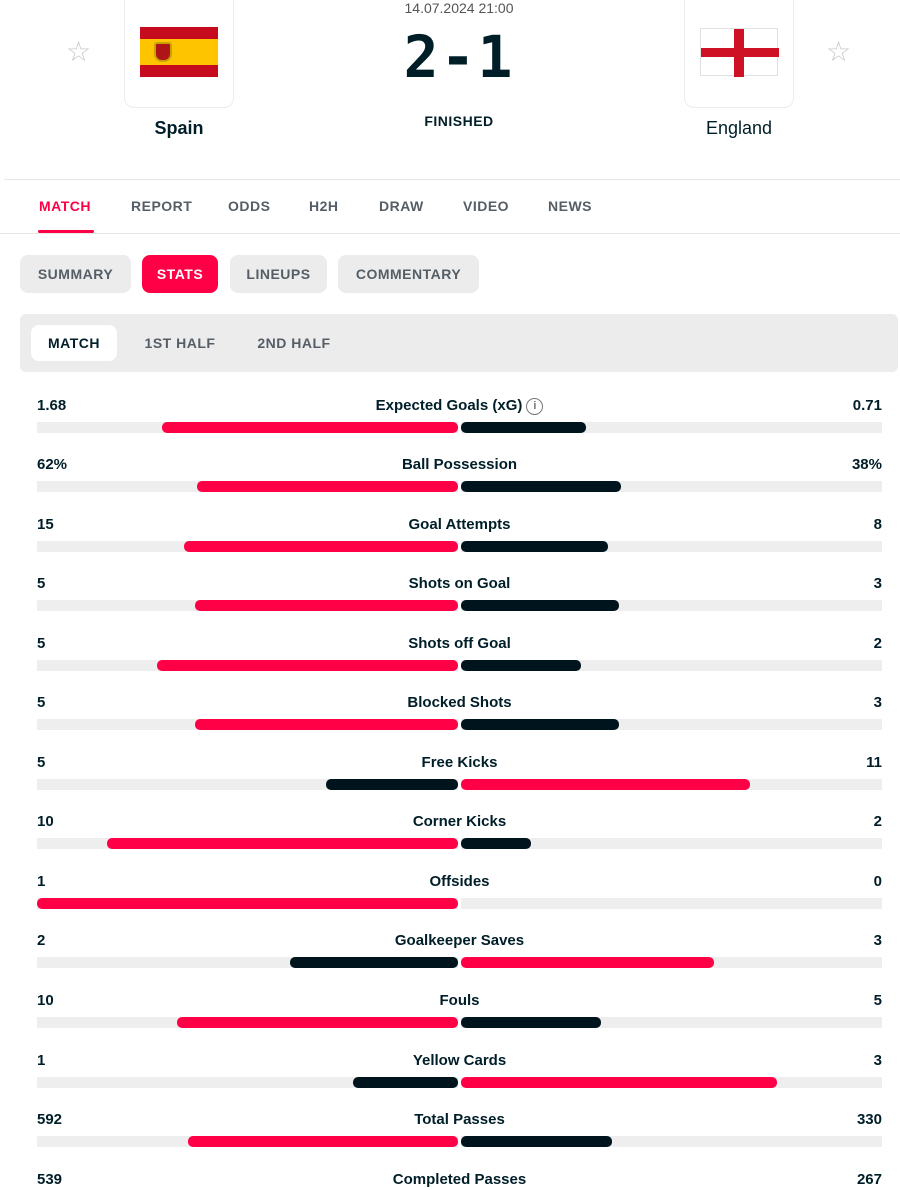  What do you see at coordinates (535, 406) in the screenshot?
I see `info-icon: i` at bounding box center [535, 406].